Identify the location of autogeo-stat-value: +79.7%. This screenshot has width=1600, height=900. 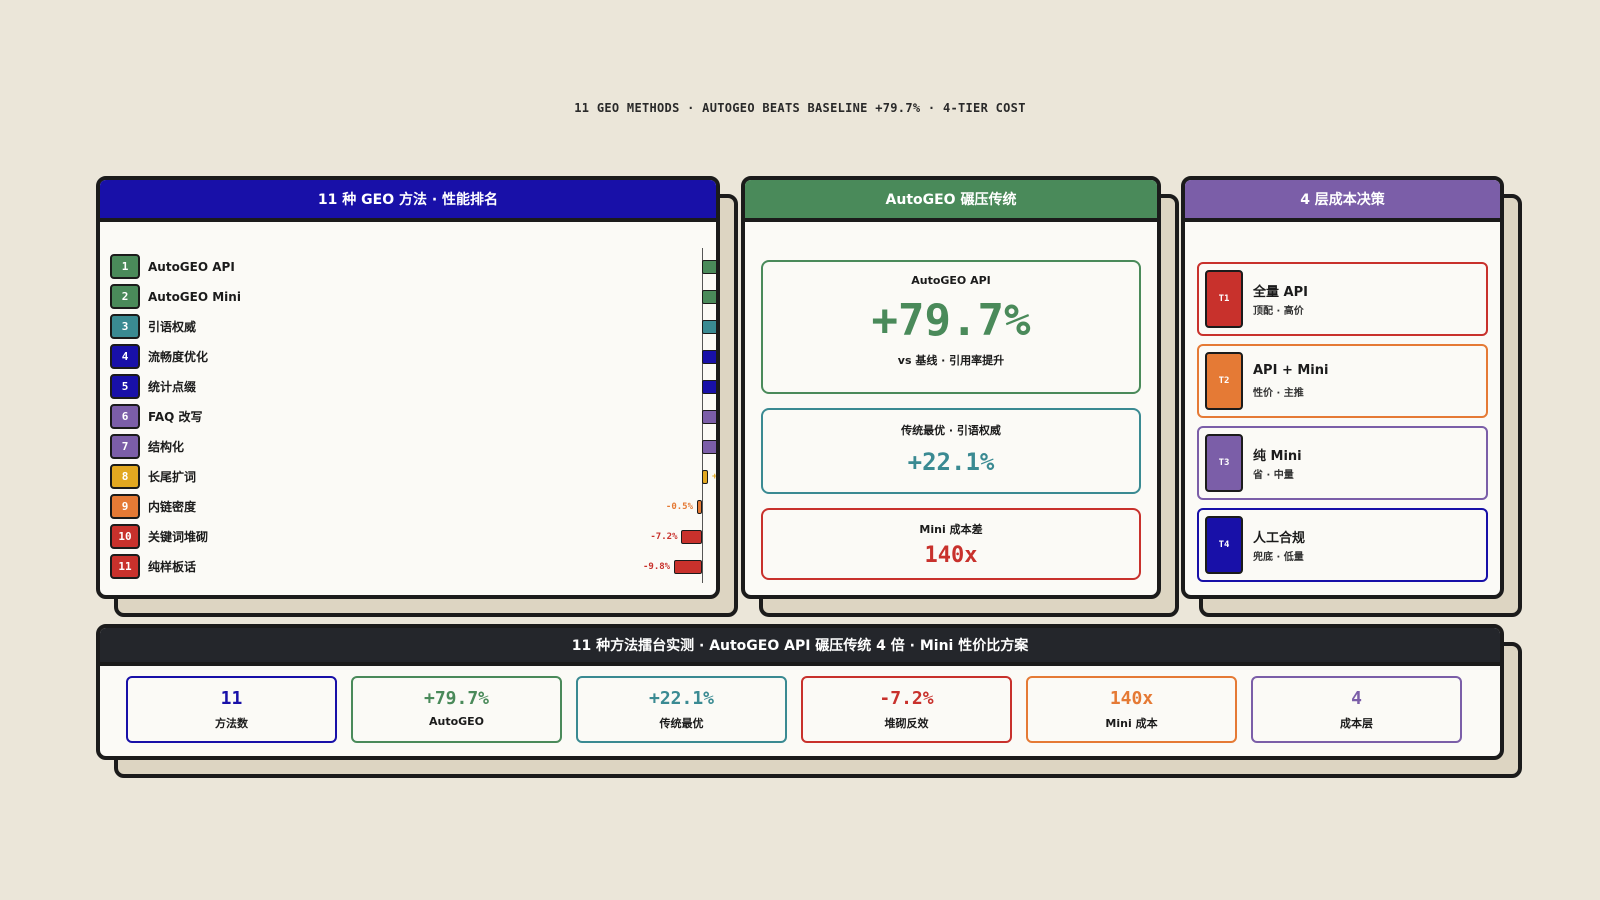
(951, 320).